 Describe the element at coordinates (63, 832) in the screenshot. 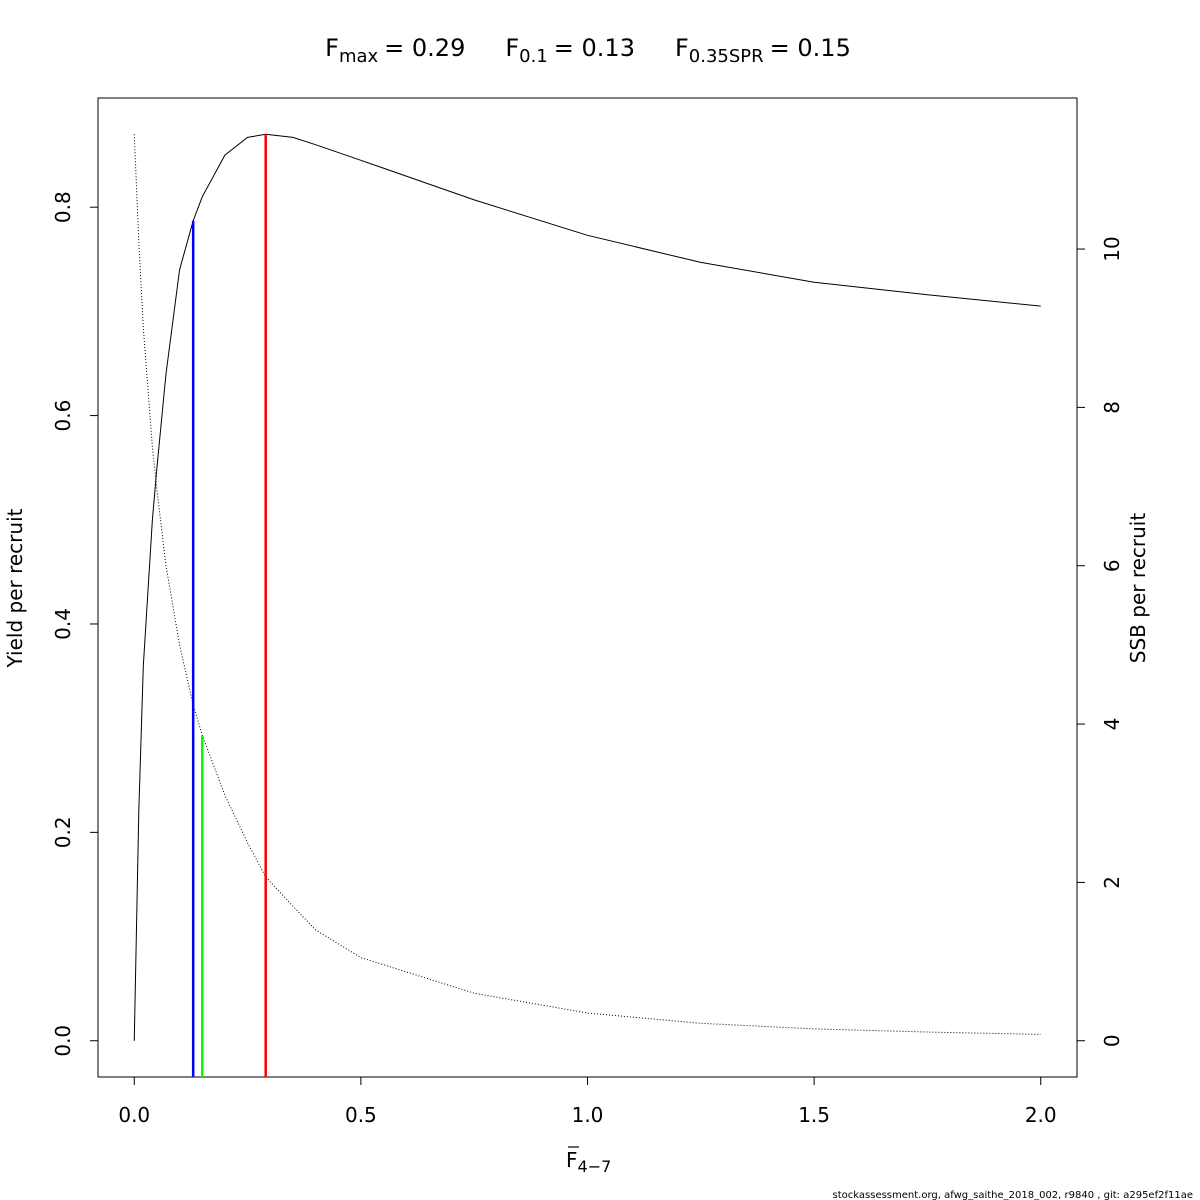

I see `y-tick-label: 0.2` at that location.